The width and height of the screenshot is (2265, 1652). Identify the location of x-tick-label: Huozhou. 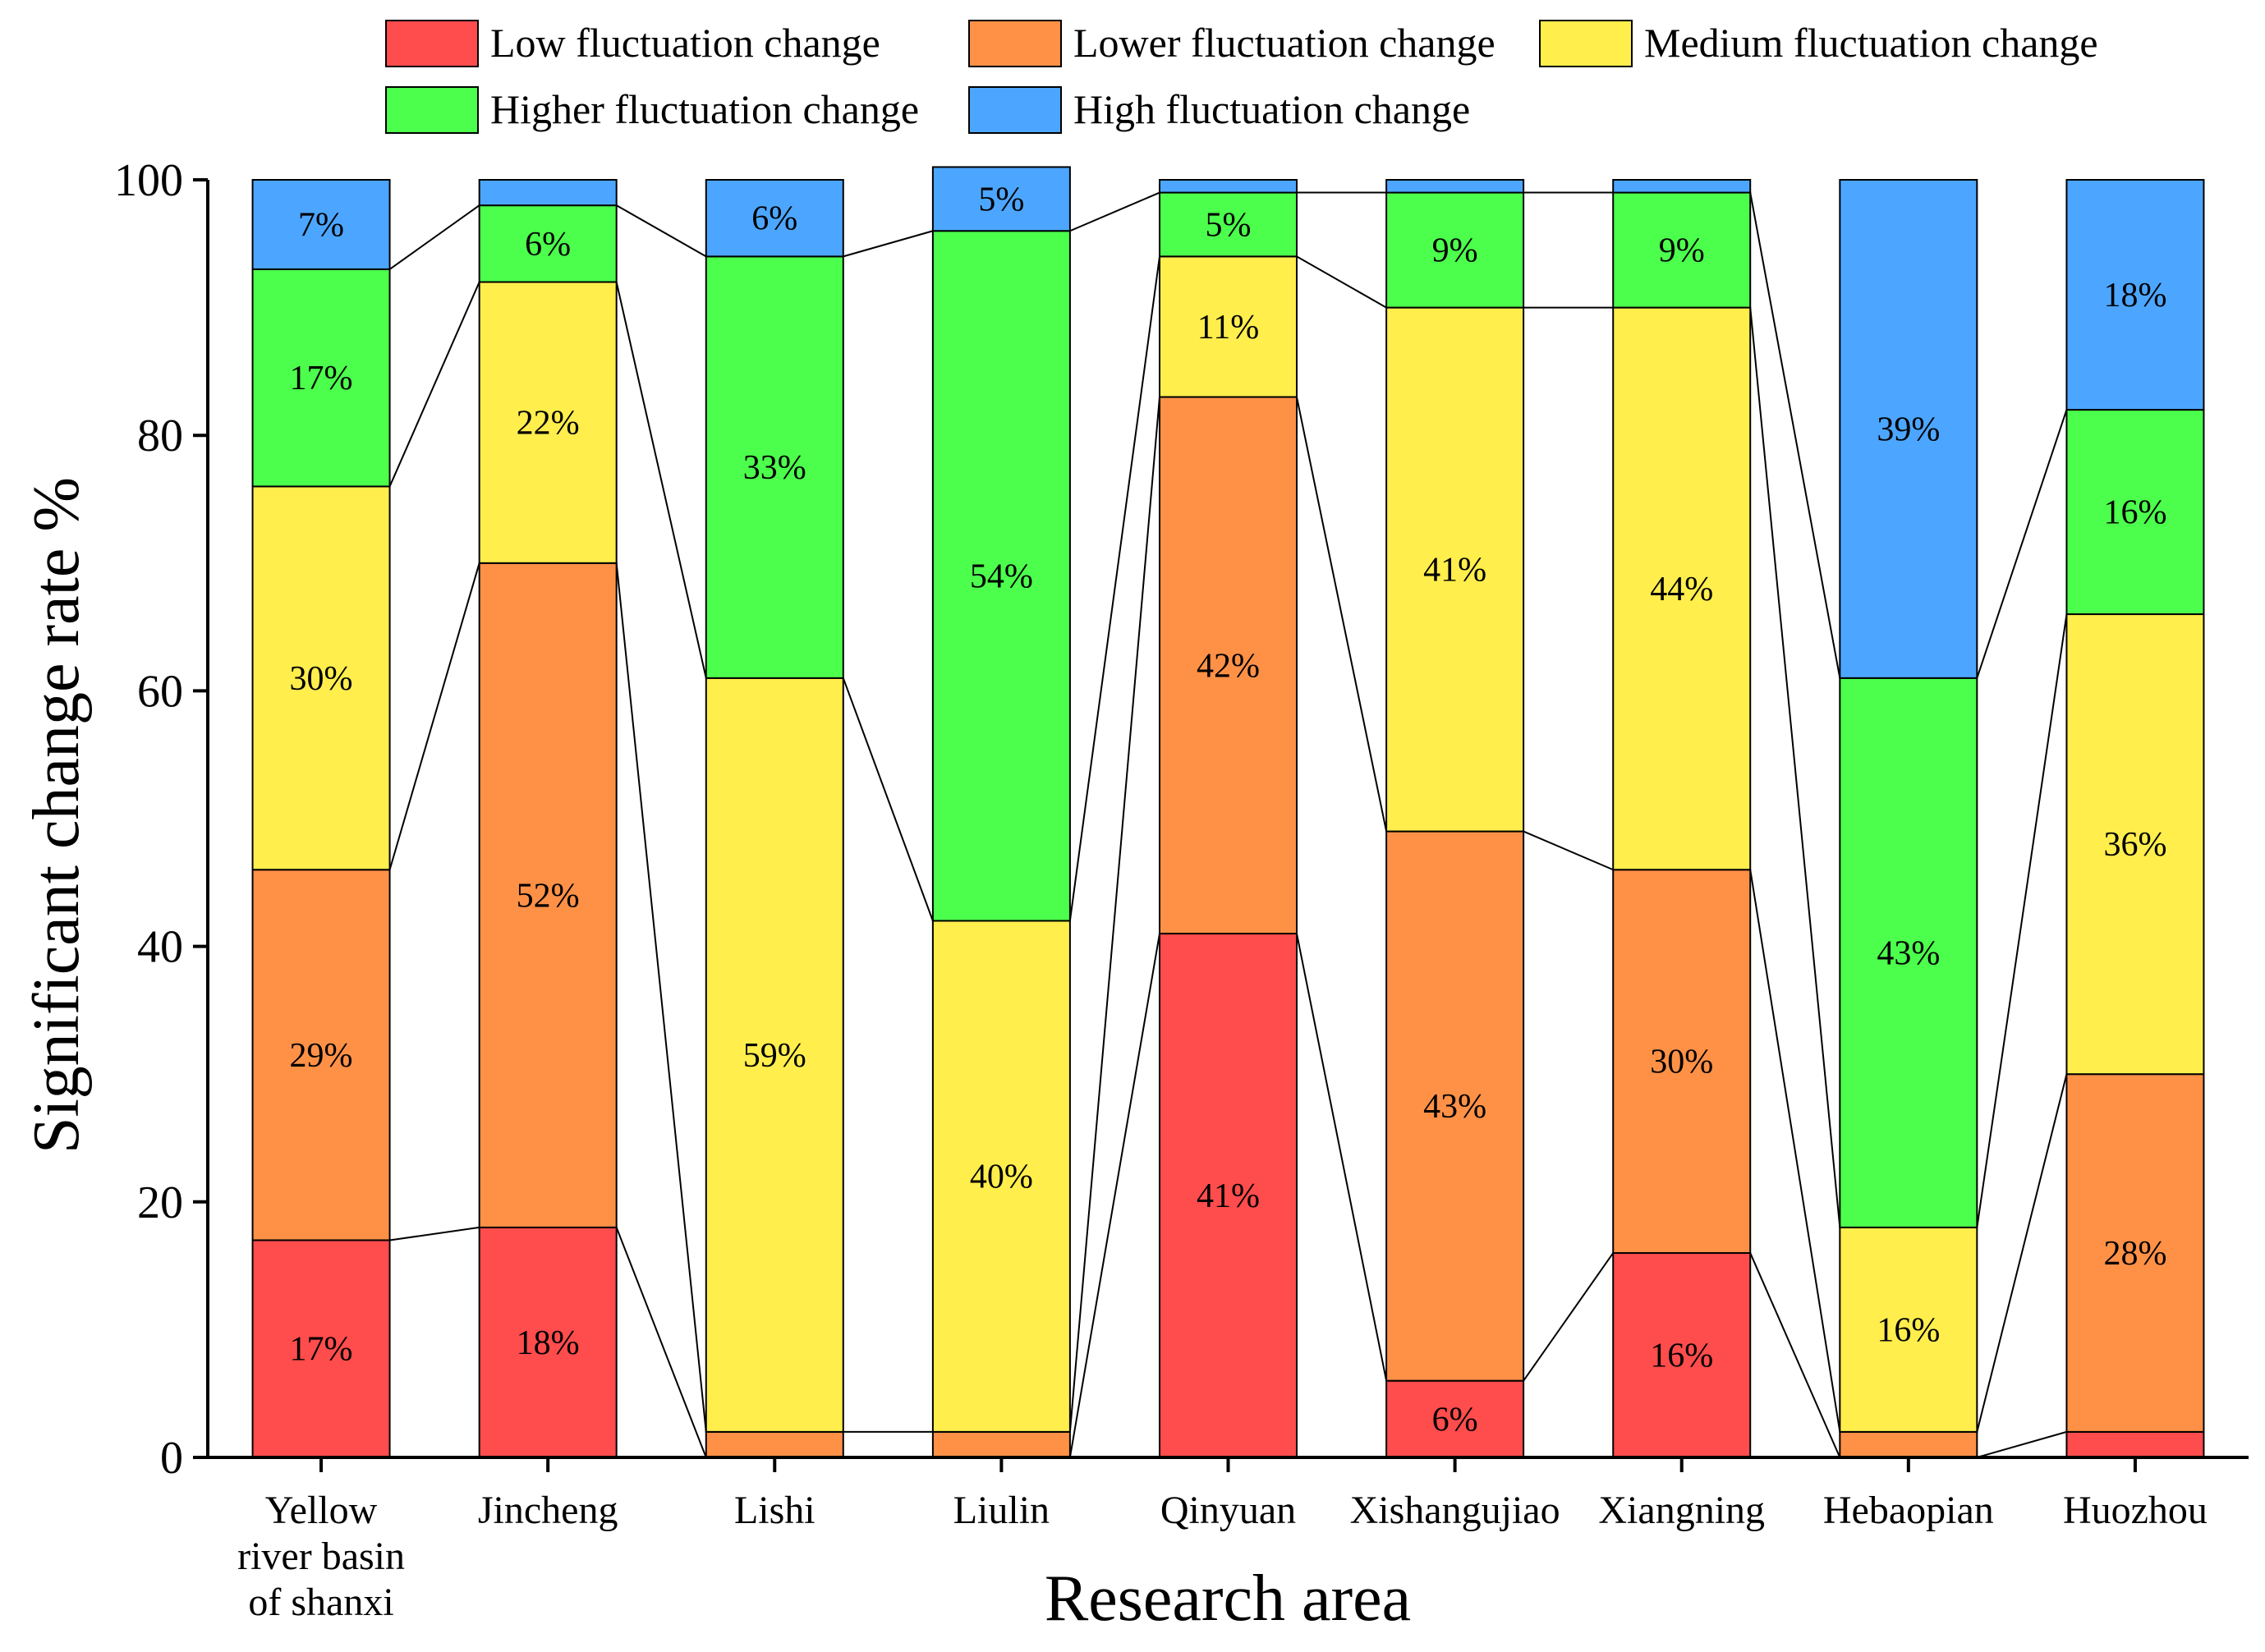
(2135, 1510).